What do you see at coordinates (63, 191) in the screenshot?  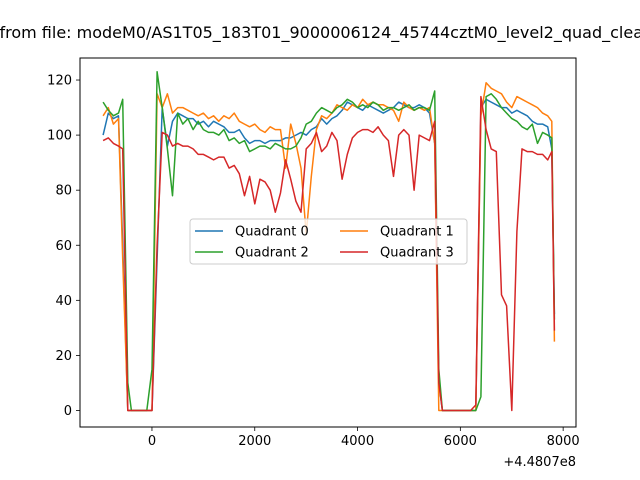 I see `y-tick-label: 80` at bounding box center [63, 191].